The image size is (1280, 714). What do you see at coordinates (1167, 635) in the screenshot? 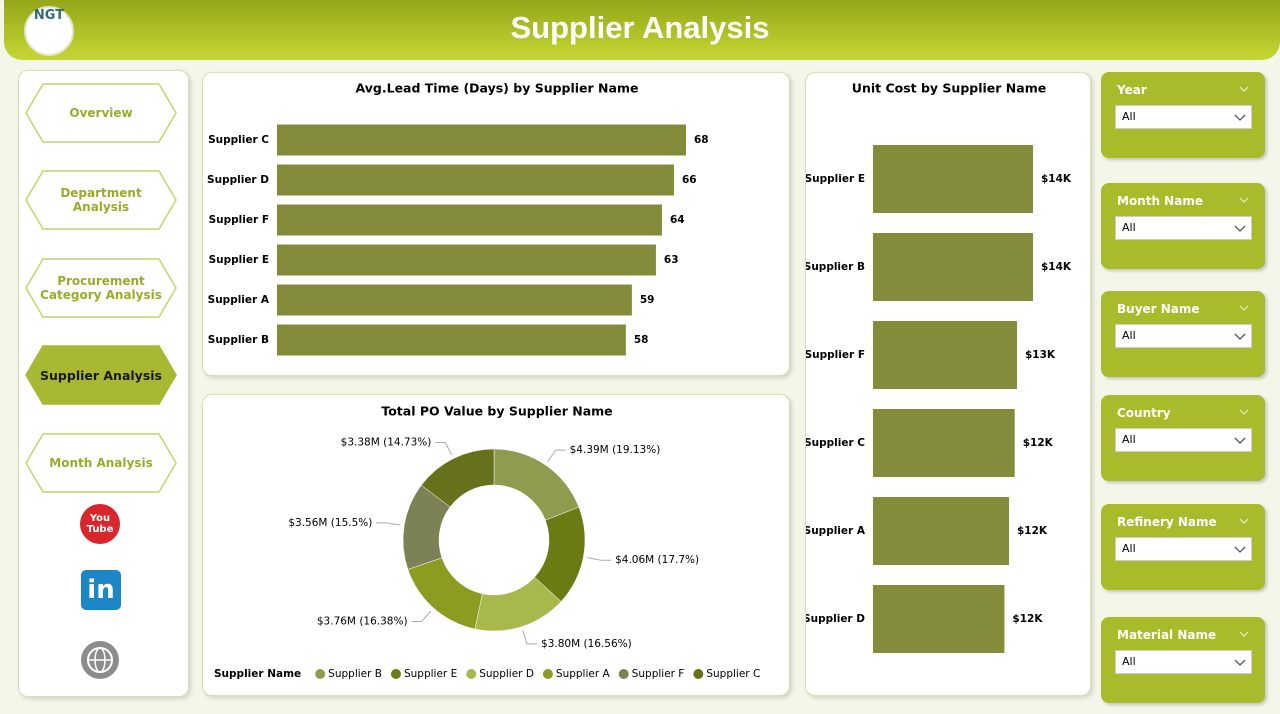
I see `filter-label: Material Name` at bounding box center [1167, 635].